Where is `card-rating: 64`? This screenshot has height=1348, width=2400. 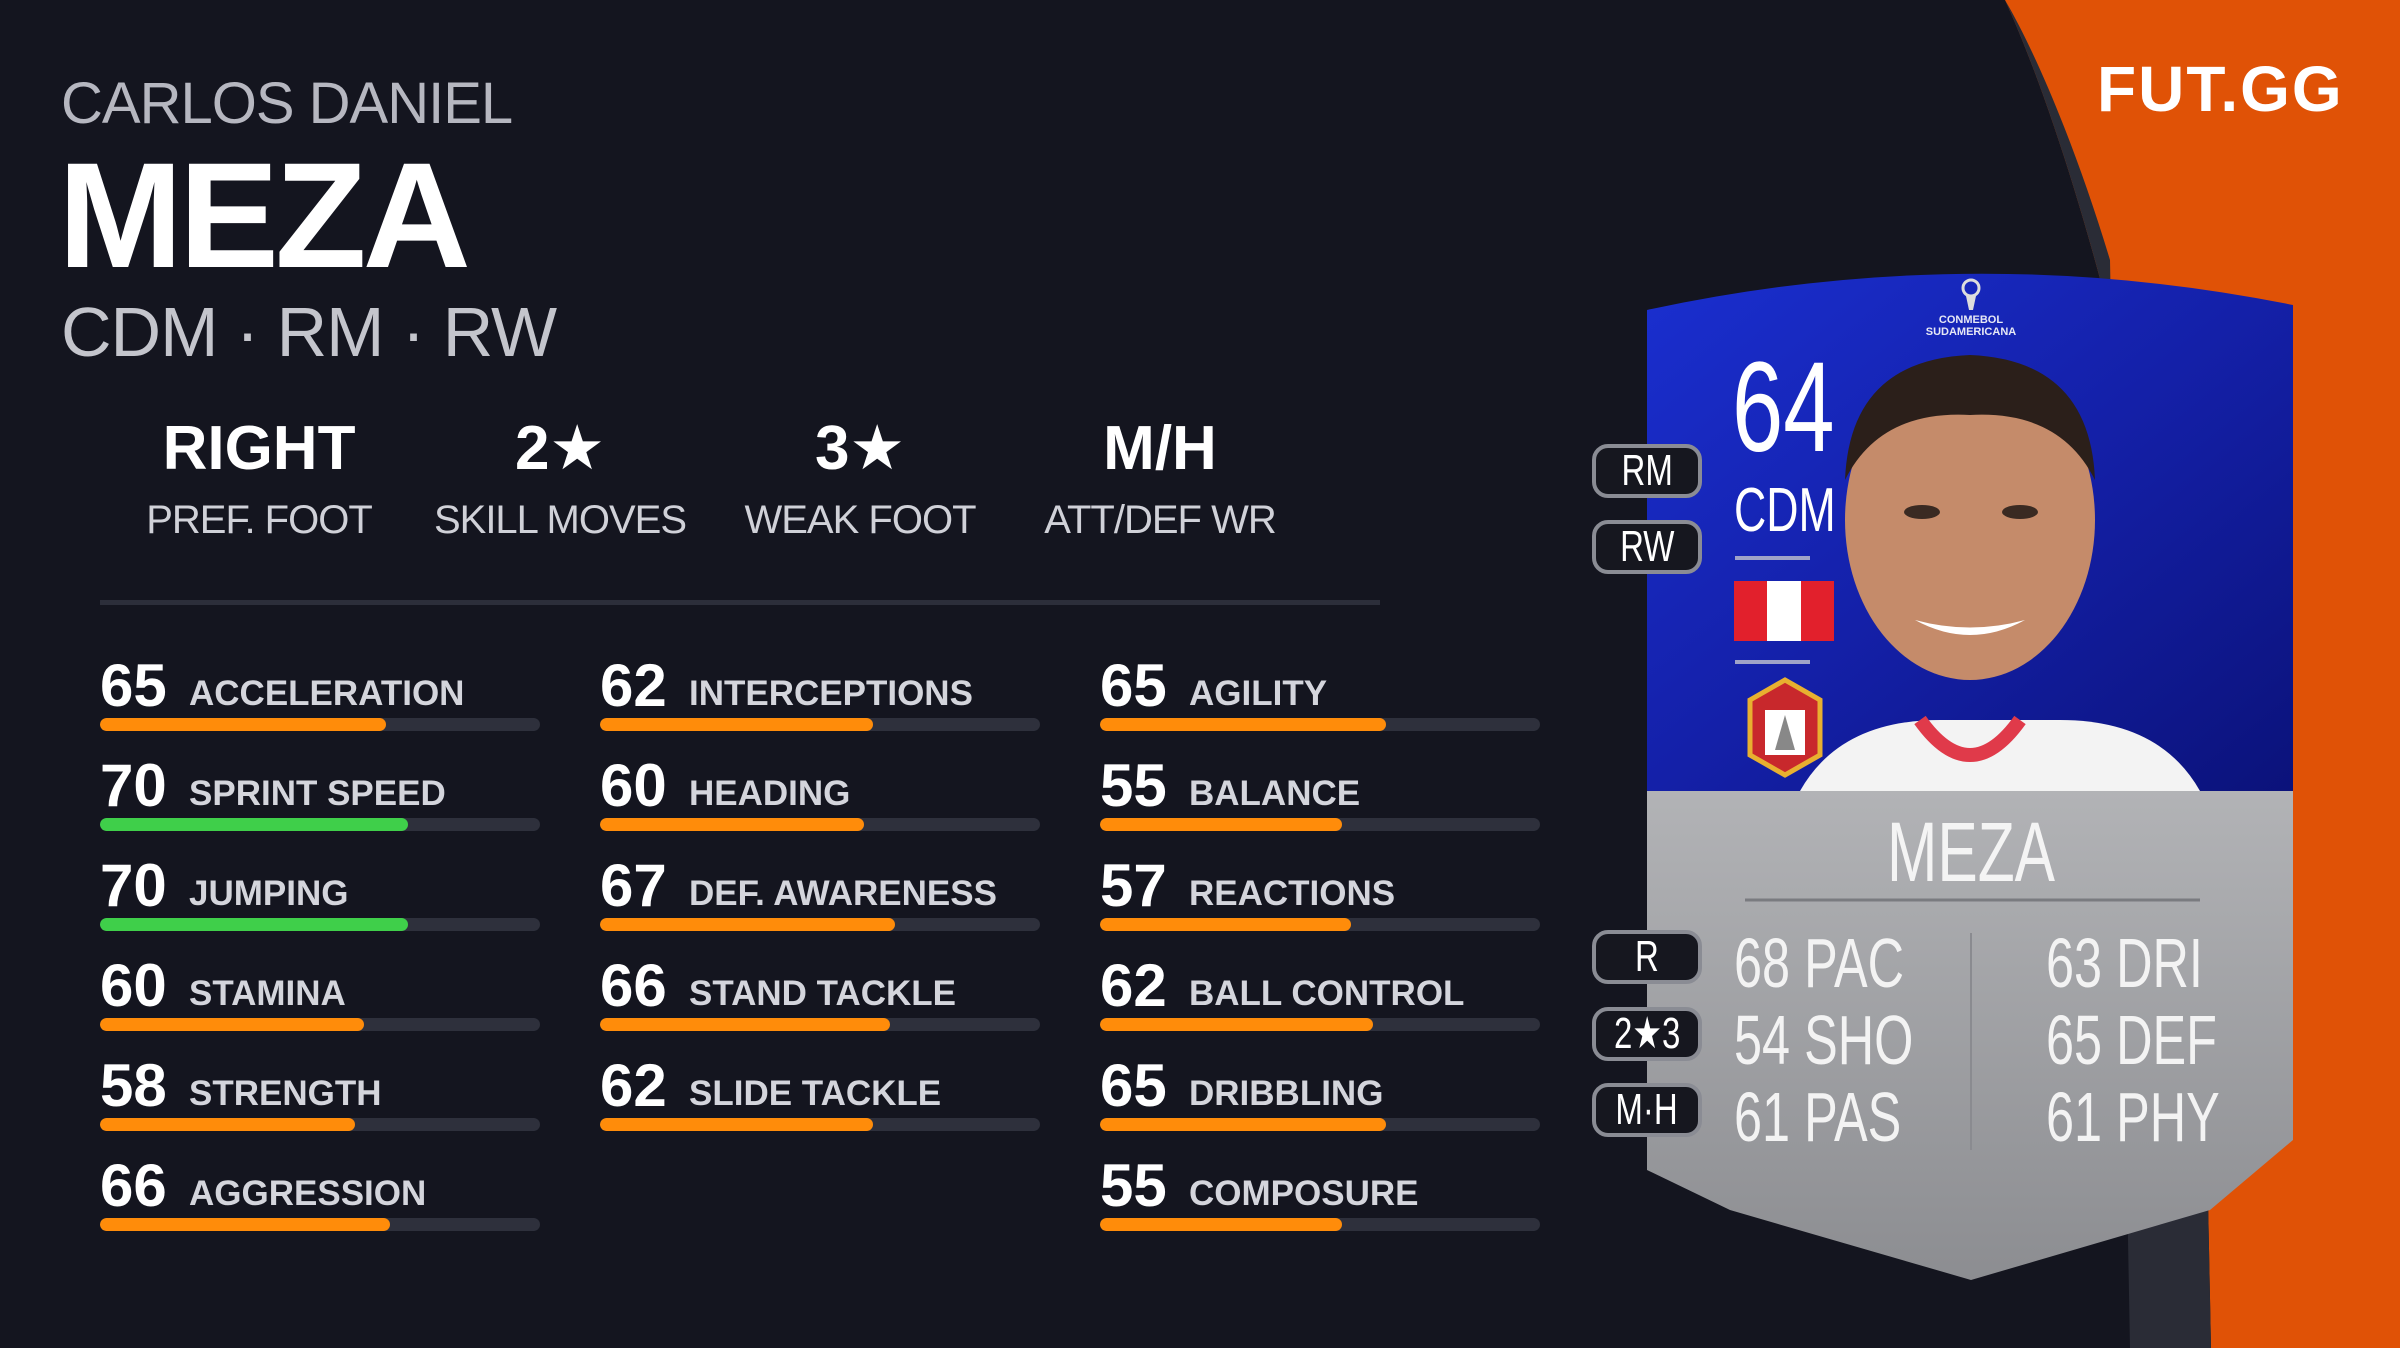
card-rating: 64 is located at coordinates (1783, 407).